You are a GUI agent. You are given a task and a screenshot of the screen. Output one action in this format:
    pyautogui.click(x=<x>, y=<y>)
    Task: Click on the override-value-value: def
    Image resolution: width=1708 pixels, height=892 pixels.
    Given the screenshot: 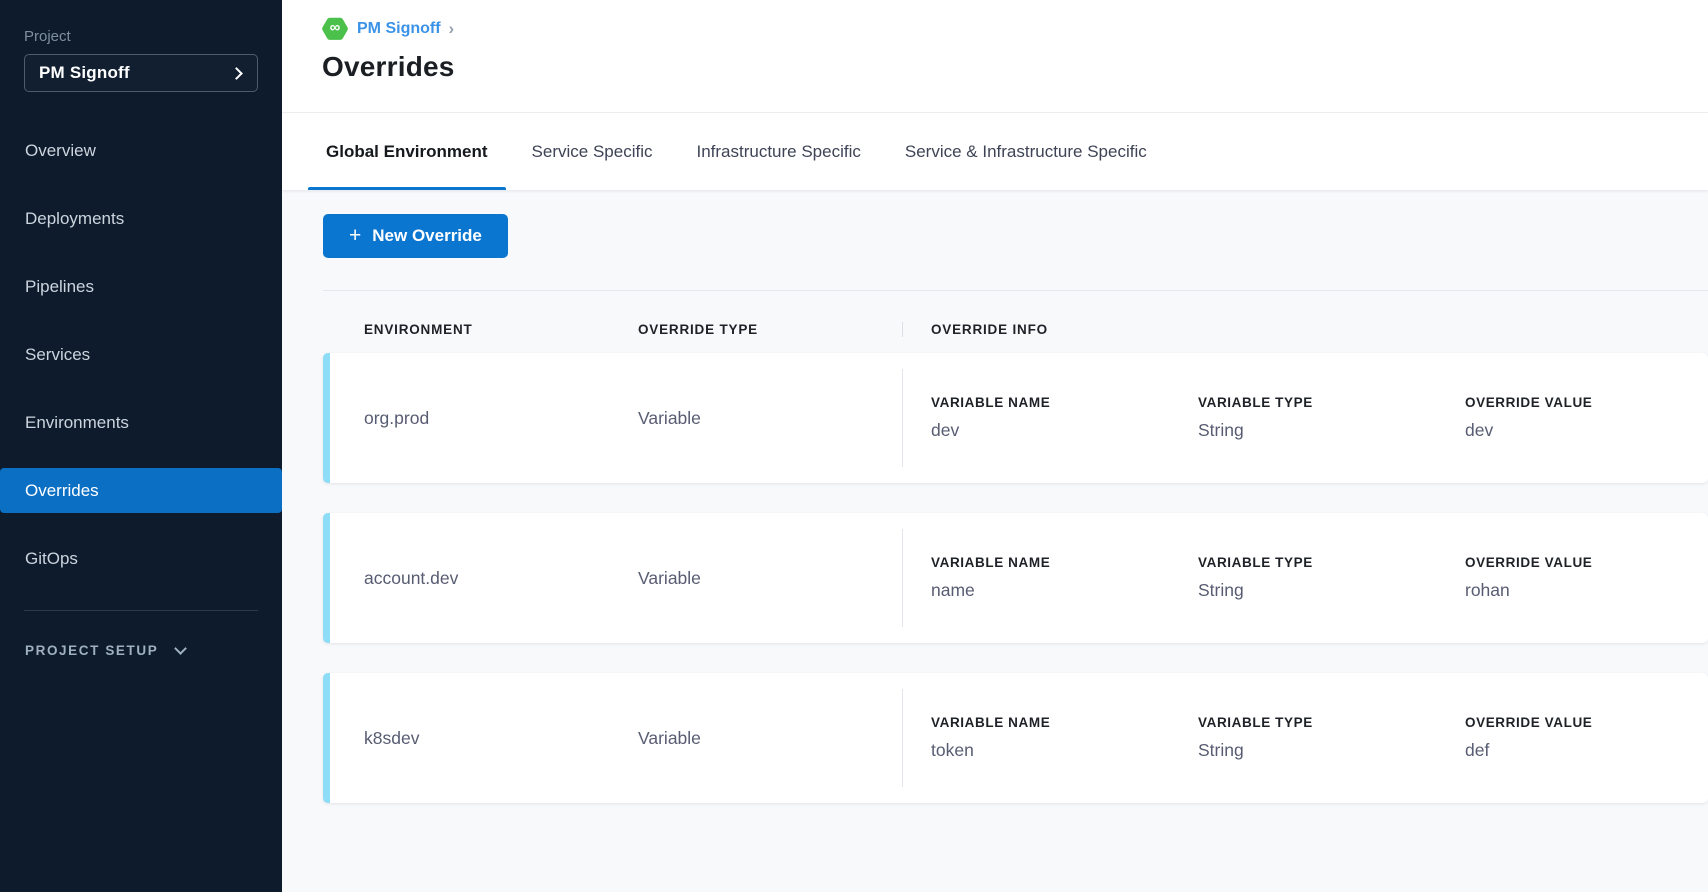 What is the action you would take?
    pyautogui.click(x=1477, y=750)
    